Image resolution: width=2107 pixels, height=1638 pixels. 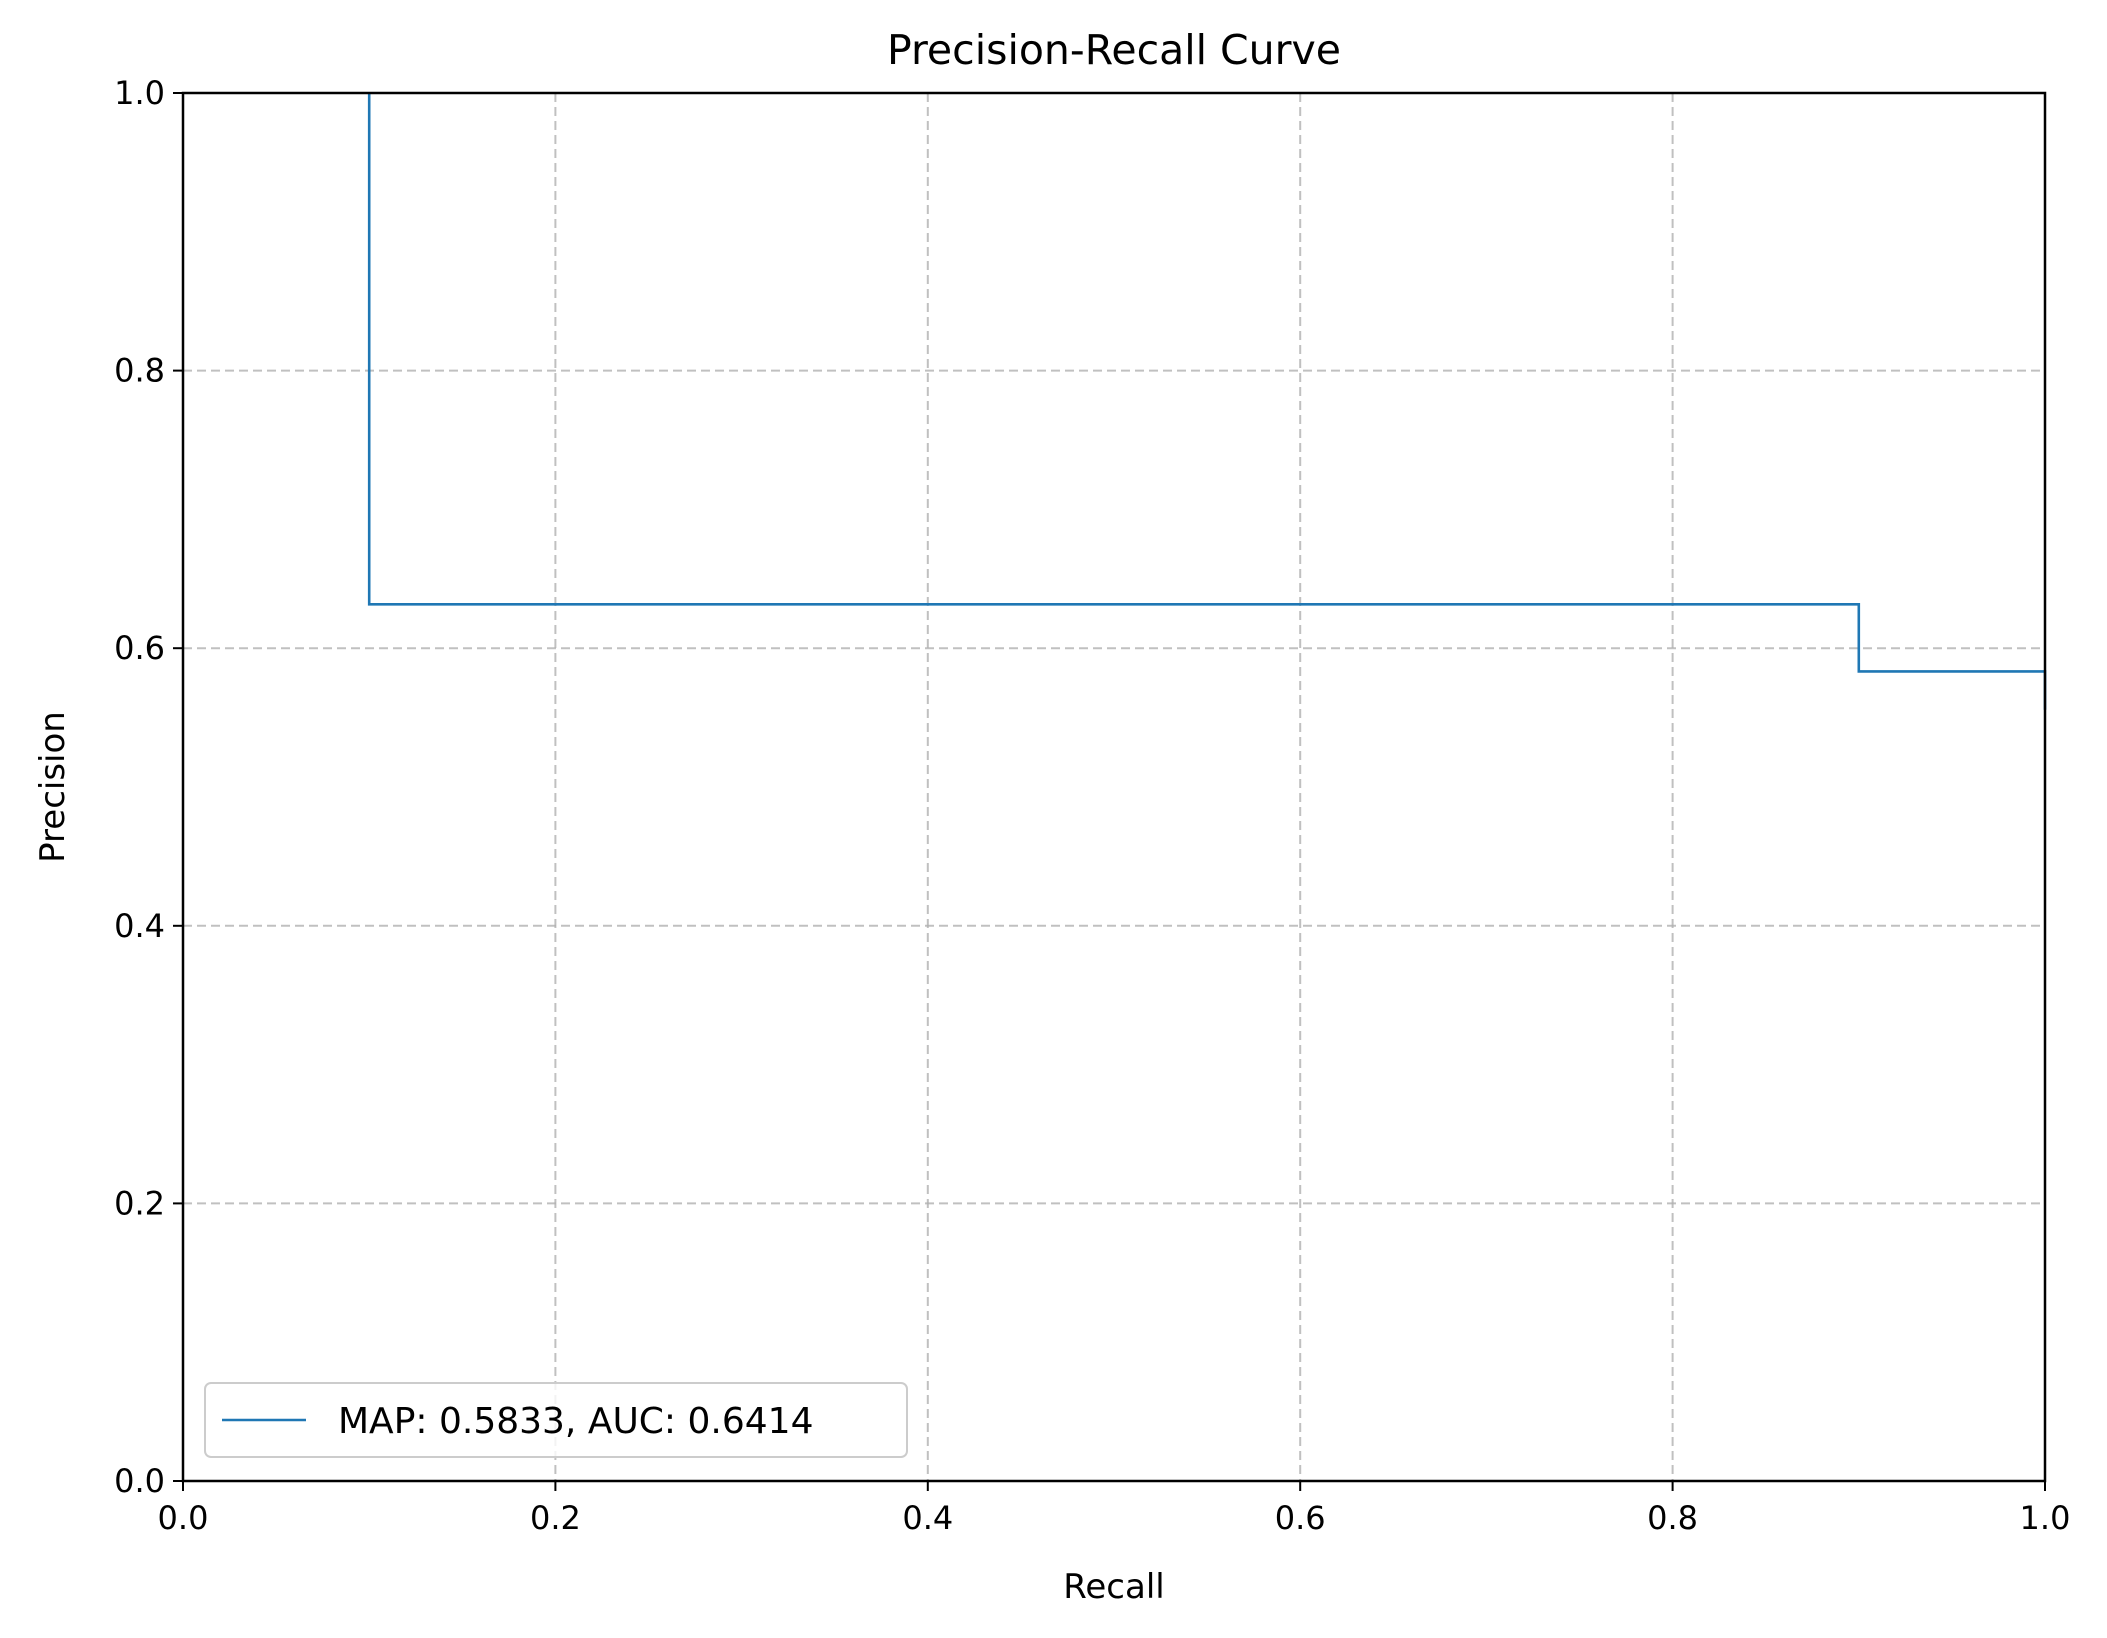 What do you see at coordinates (575, 1421) in the screenshot?
I see `legend-label: MAP: 0.5833, AUC: 0.6414` at bounding box center [575, 1421].